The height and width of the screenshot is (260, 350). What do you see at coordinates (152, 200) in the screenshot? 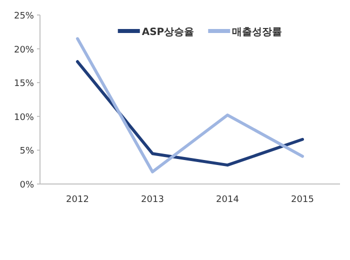
I see `x-tick-label: 2013` at bounding box center [152, 200].